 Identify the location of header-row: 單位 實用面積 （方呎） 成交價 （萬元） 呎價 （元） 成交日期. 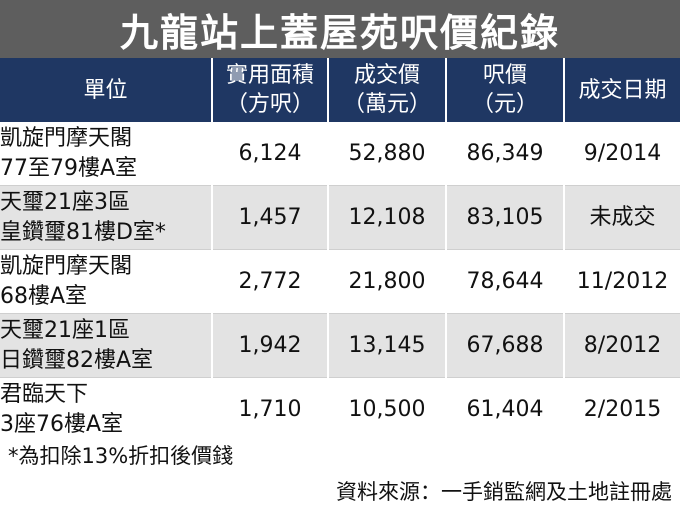
(340, 90).